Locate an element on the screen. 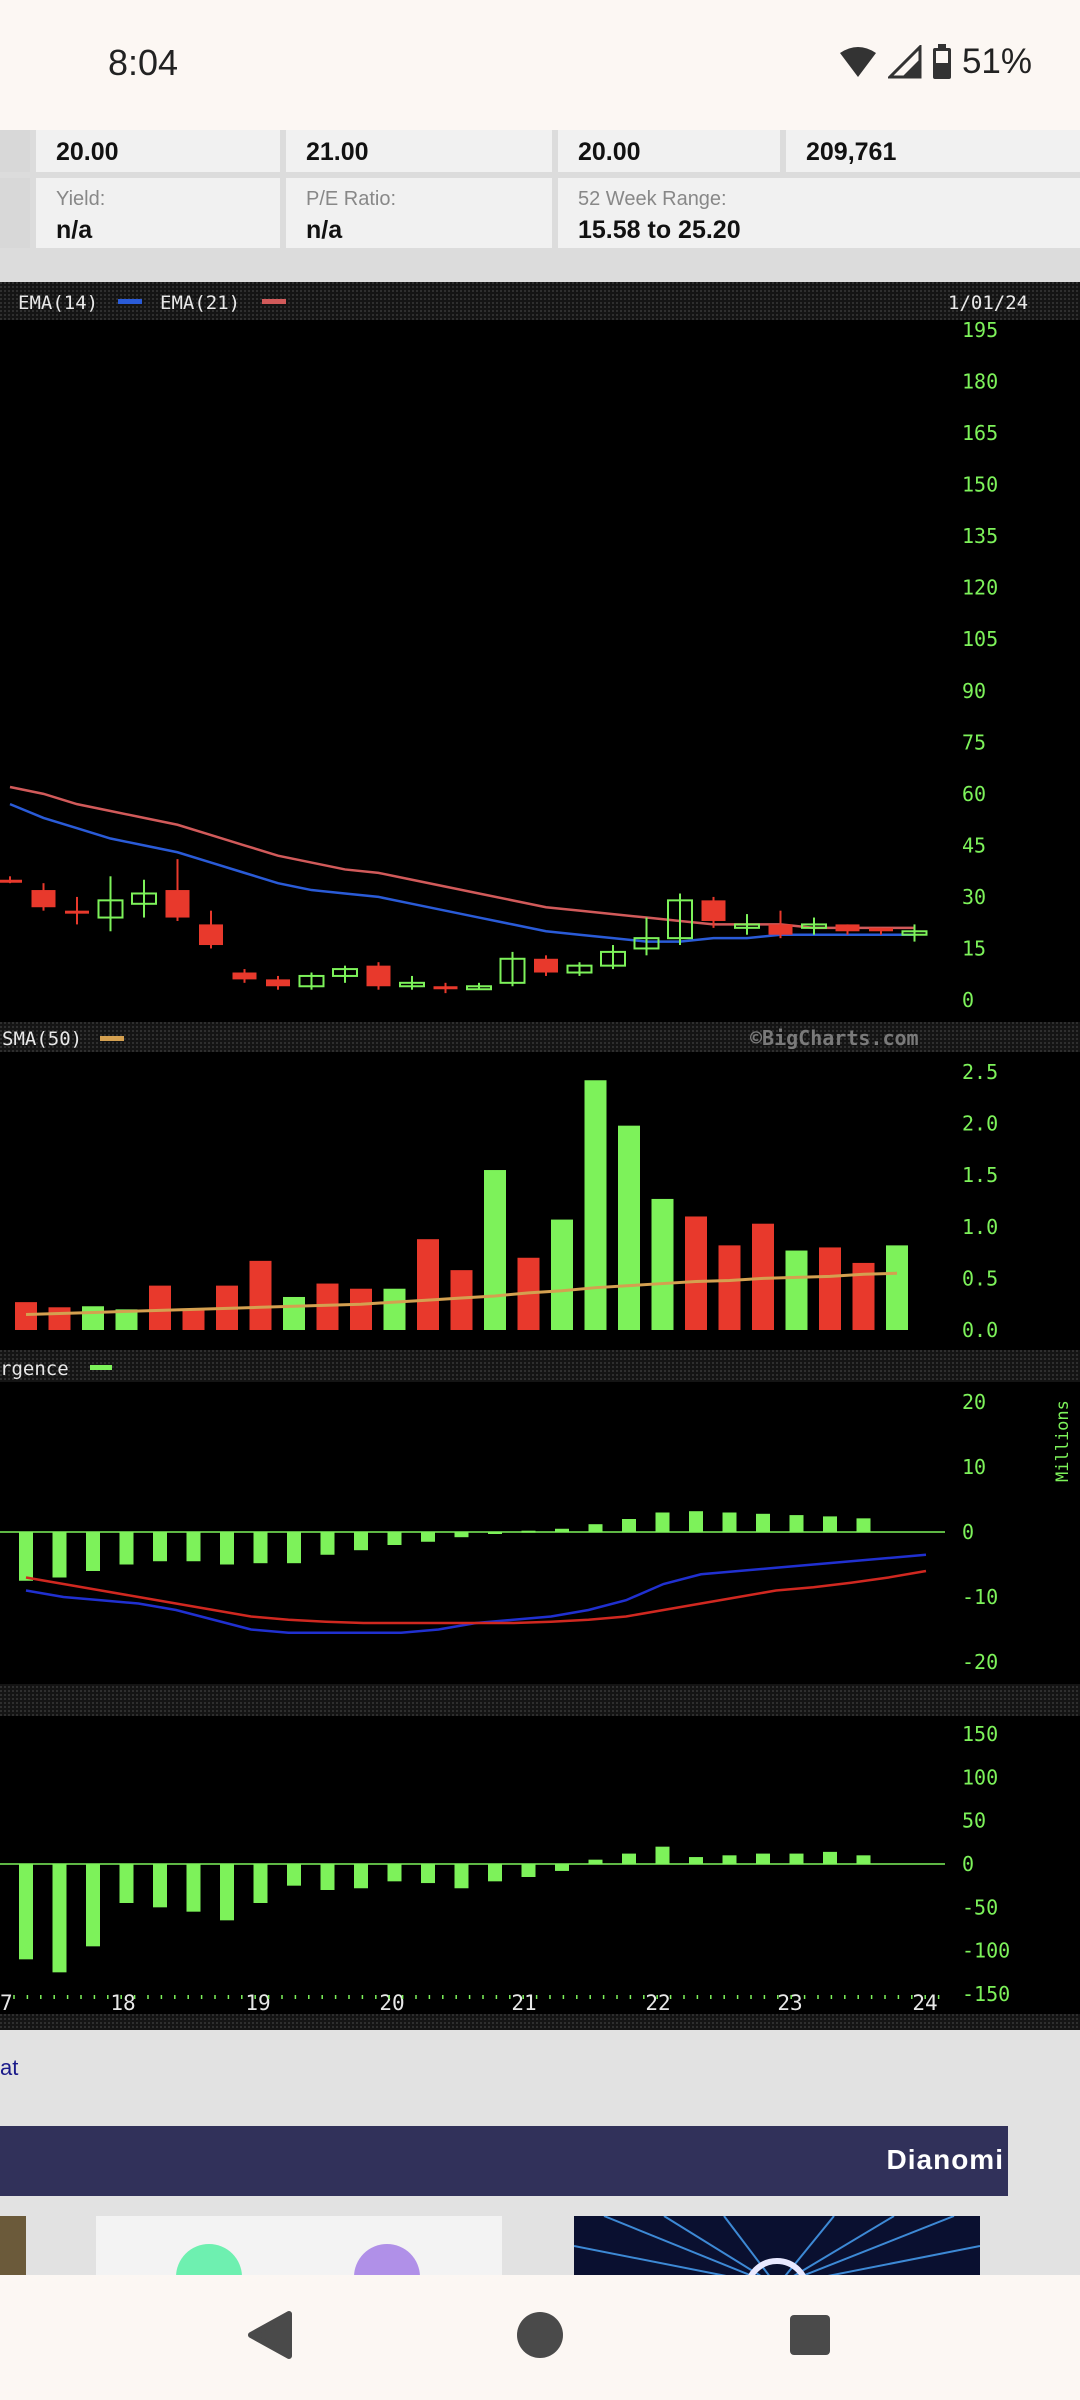 The width and height of the screenshot is (1080, 2400). price-tick-label: 150 is located at coordinates (980, 485).